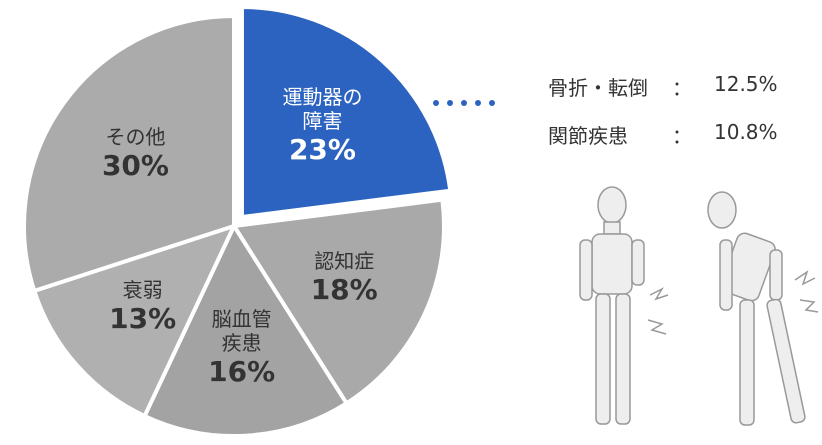 The width and height of the screenshot is (822, 445). I want to click on breakdown-value: 12.5%, so click(746, 84).